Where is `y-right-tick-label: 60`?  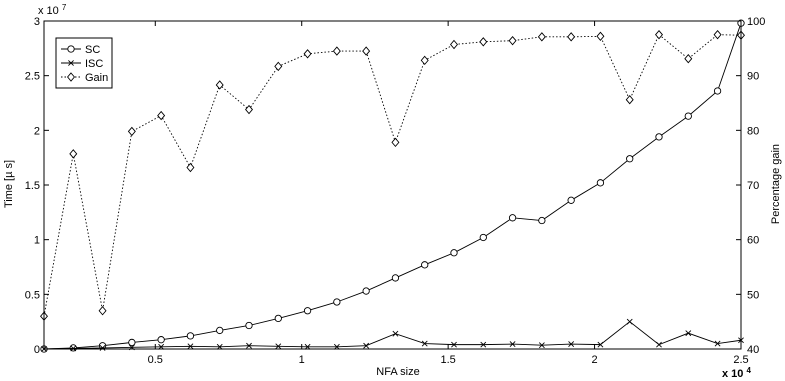
y-right-tick-label: 60 is located at coordinates (753, 241).